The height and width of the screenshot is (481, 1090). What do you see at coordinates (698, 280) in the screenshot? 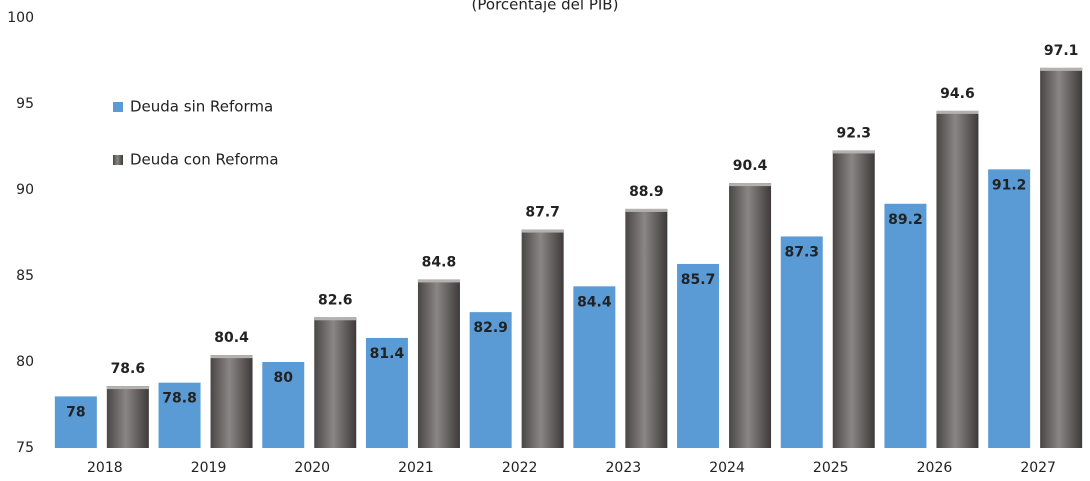
I see `value-label: 85.7` at bounding box center [698, 280].